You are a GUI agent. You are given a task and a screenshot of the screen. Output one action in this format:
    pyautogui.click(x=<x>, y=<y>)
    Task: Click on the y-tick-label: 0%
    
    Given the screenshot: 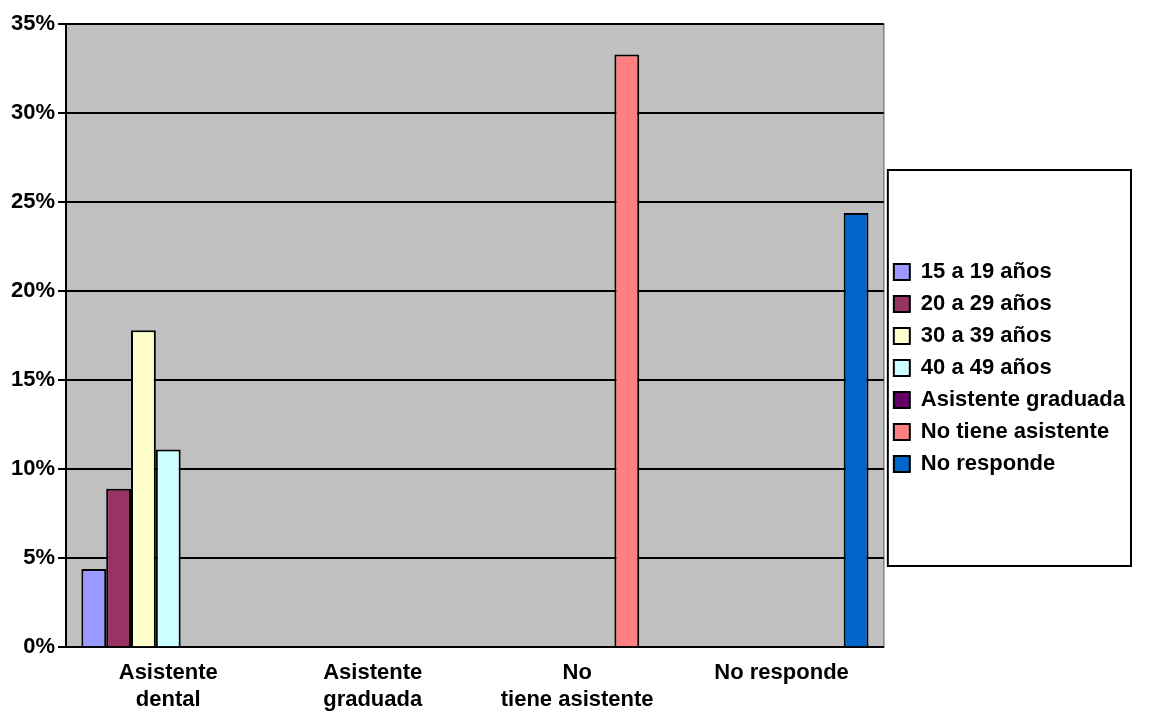 What is the action you would take?
    pyautogui.click(x=39, y=646)
    